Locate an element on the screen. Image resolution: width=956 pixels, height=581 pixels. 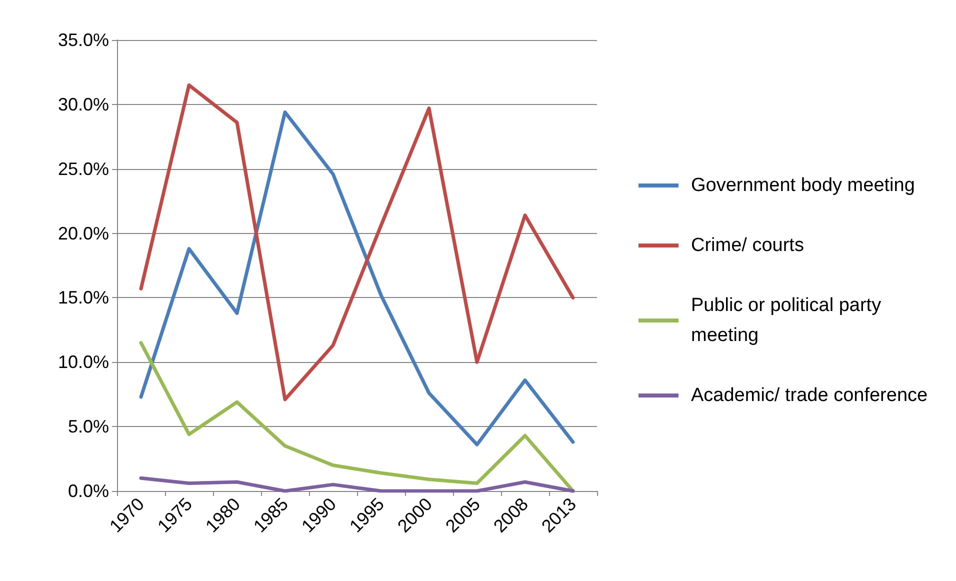
y-tick-label: 30.0% is located at coordinates (83, 104).